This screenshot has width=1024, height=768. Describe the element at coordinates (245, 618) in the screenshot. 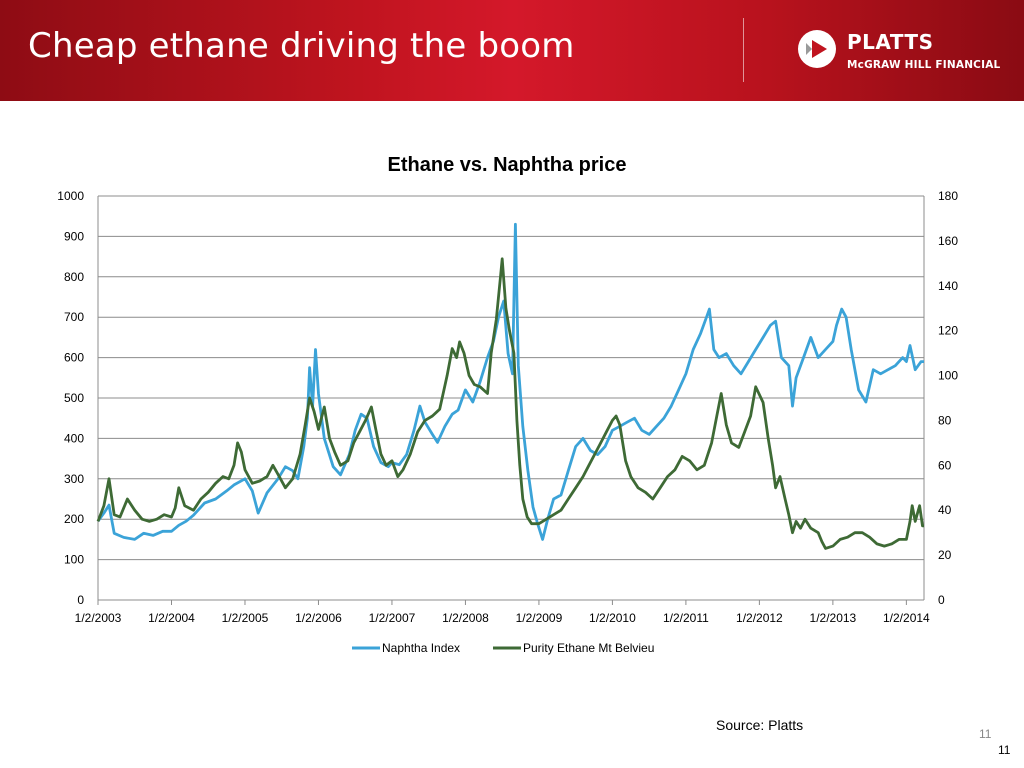

I see `x-tick-label: 1/2/2005` at that location.